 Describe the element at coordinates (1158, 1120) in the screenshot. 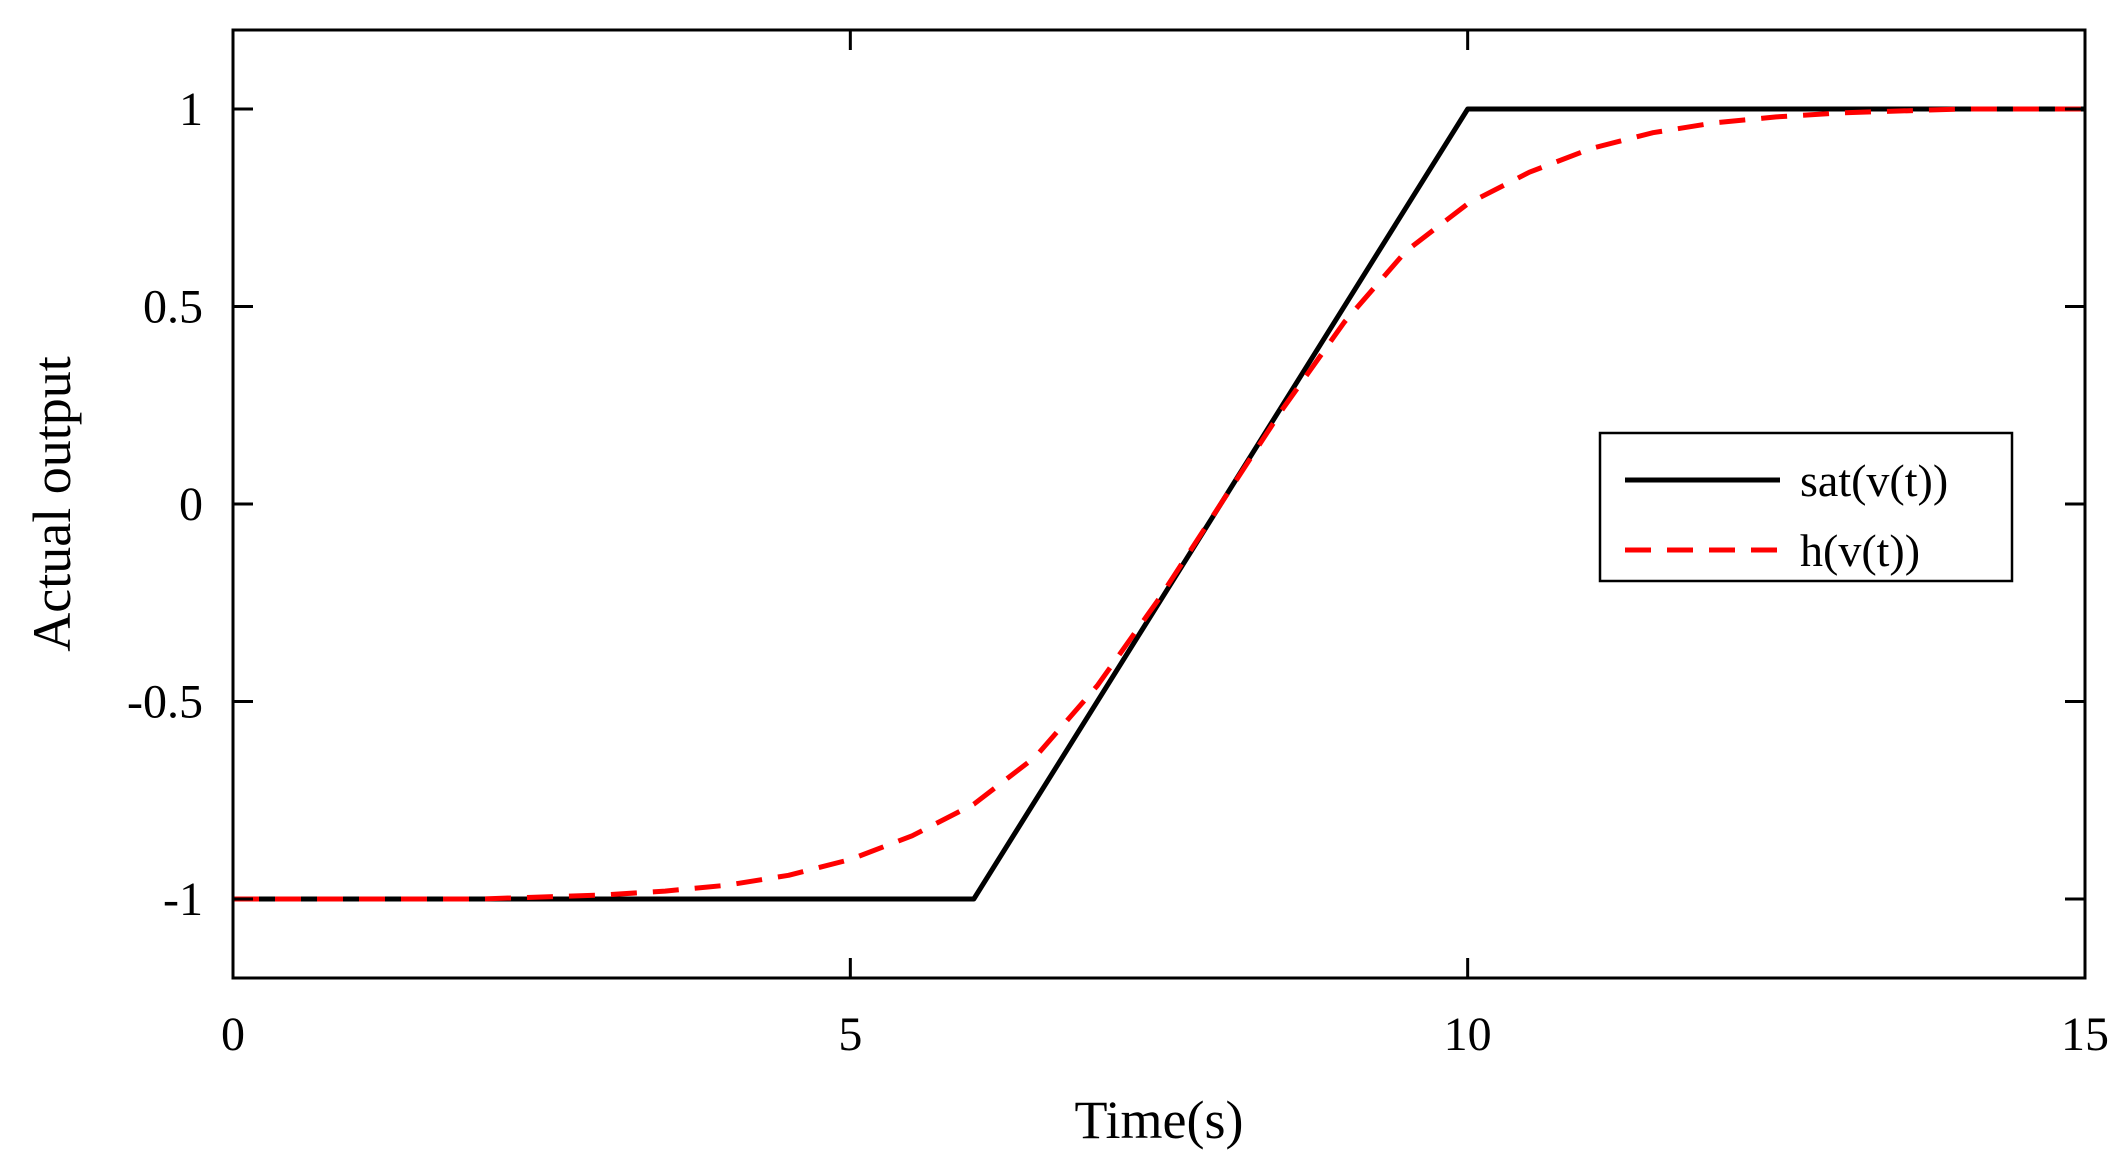

I see `x-axis-title: Time(s)` at that location.